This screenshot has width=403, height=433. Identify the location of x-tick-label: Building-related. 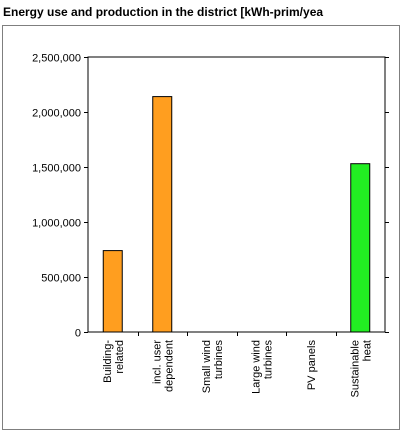
(114, 361).